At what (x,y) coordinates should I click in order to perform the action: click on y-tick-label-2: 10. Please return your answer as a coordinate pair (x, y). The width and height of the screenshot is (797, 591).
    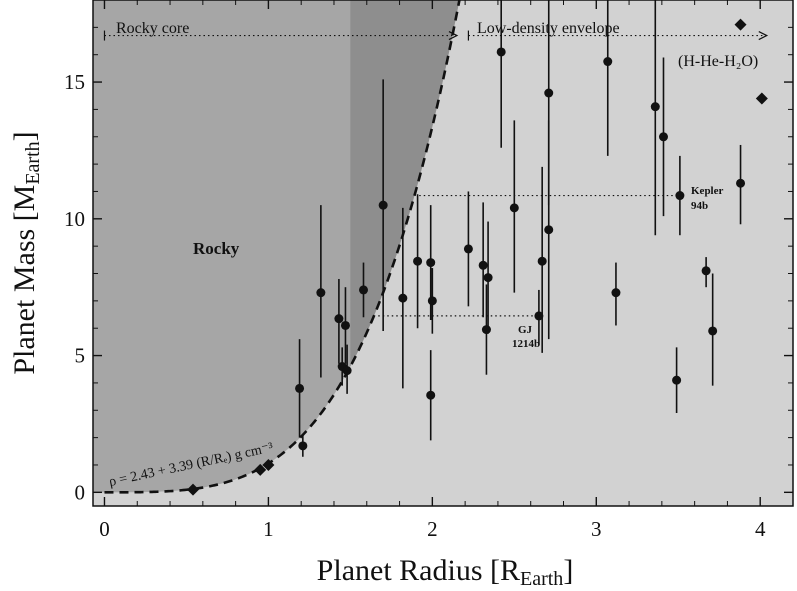
    Looking at the image, I should click on (74, 219).